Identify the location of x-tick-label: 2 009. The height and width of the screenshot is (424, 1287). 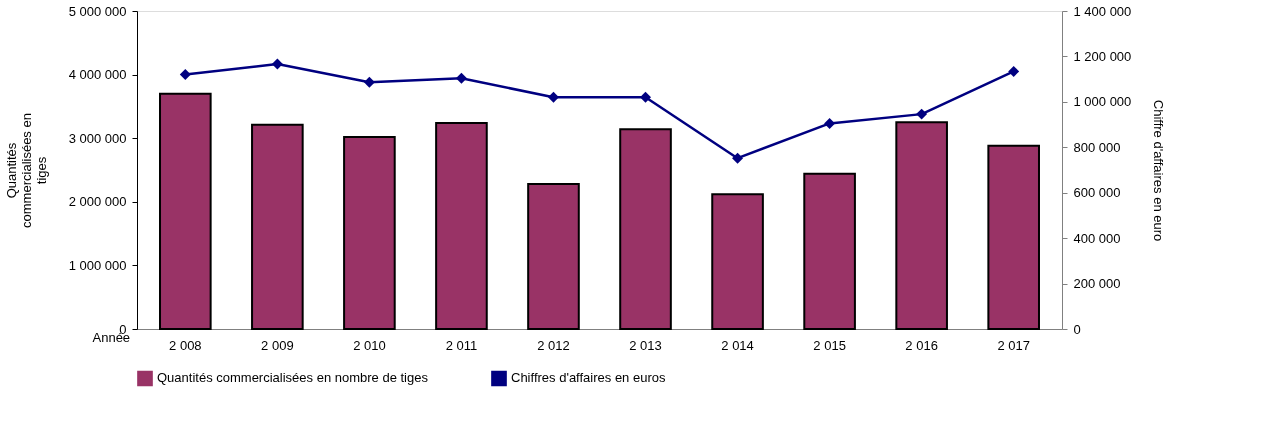
(277, 345).